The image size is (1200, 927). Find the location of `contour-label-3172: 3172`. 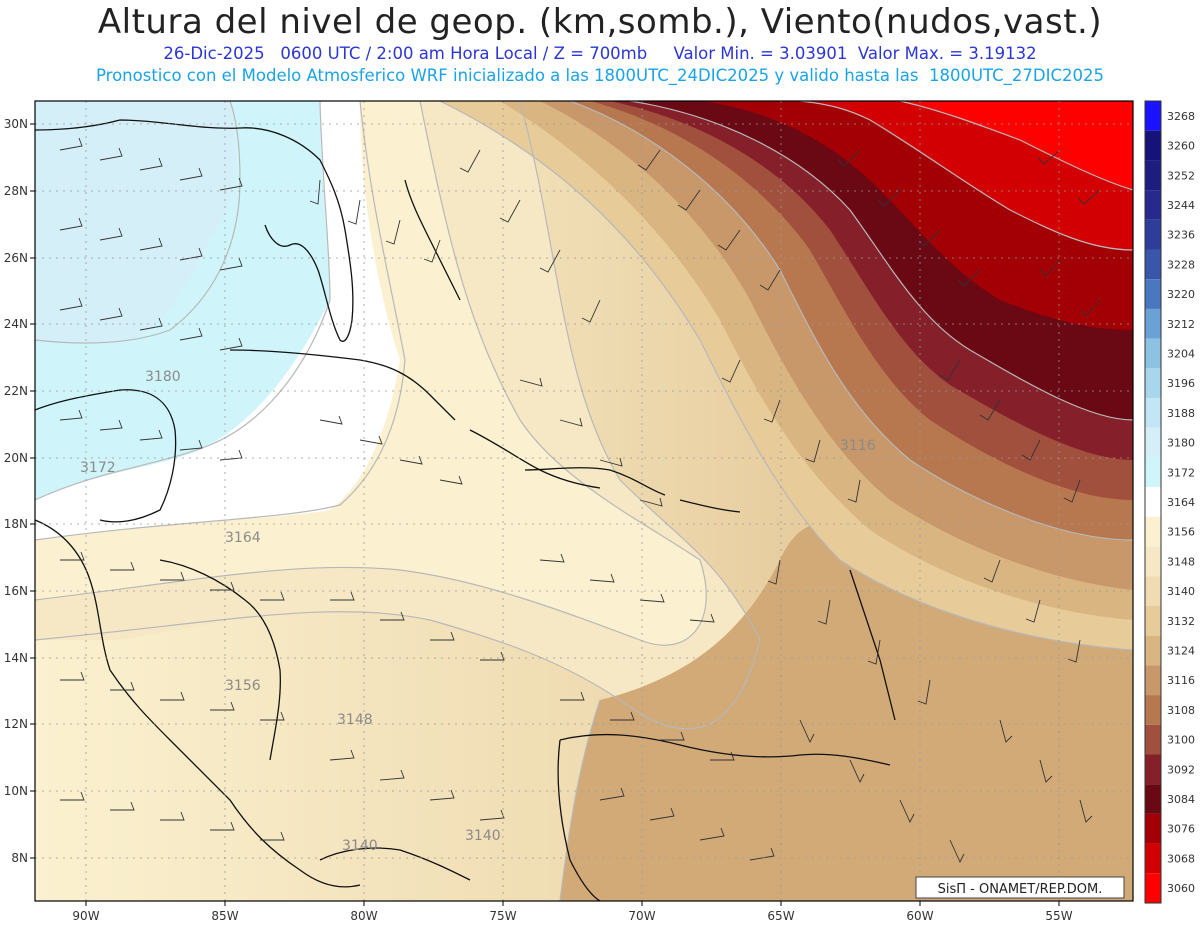

contour-label-3172: 3172 is located at coordinates (98, 468).